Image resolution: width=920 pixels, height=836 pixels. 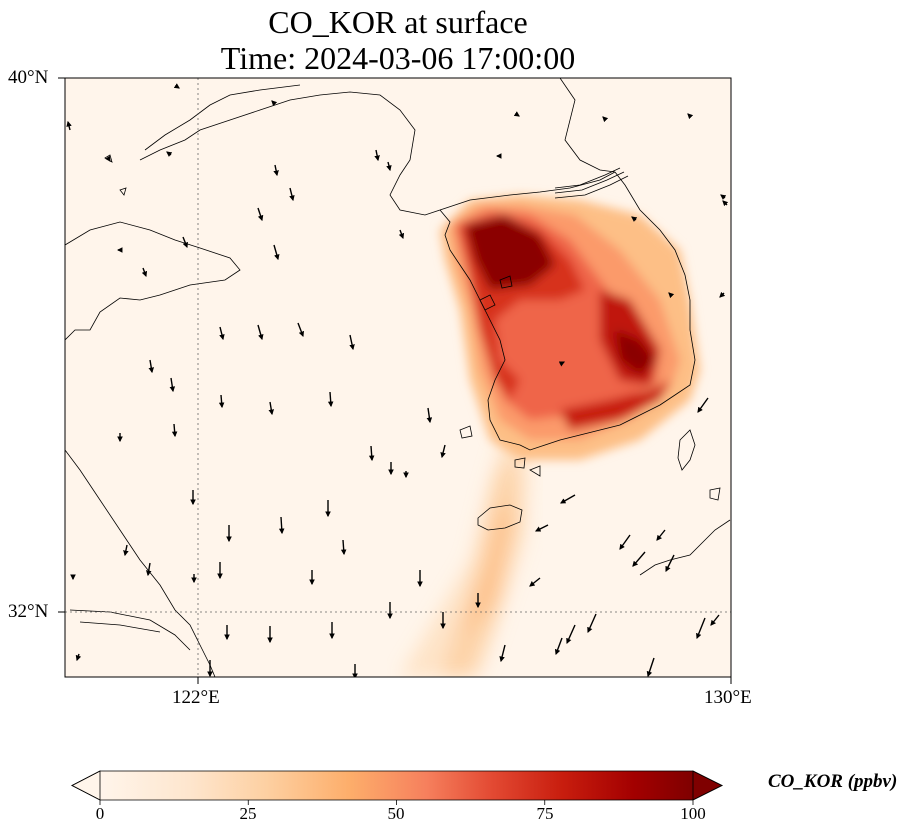 I want to click on lon-tick-130: 130°E, so click(x=728, y=697).